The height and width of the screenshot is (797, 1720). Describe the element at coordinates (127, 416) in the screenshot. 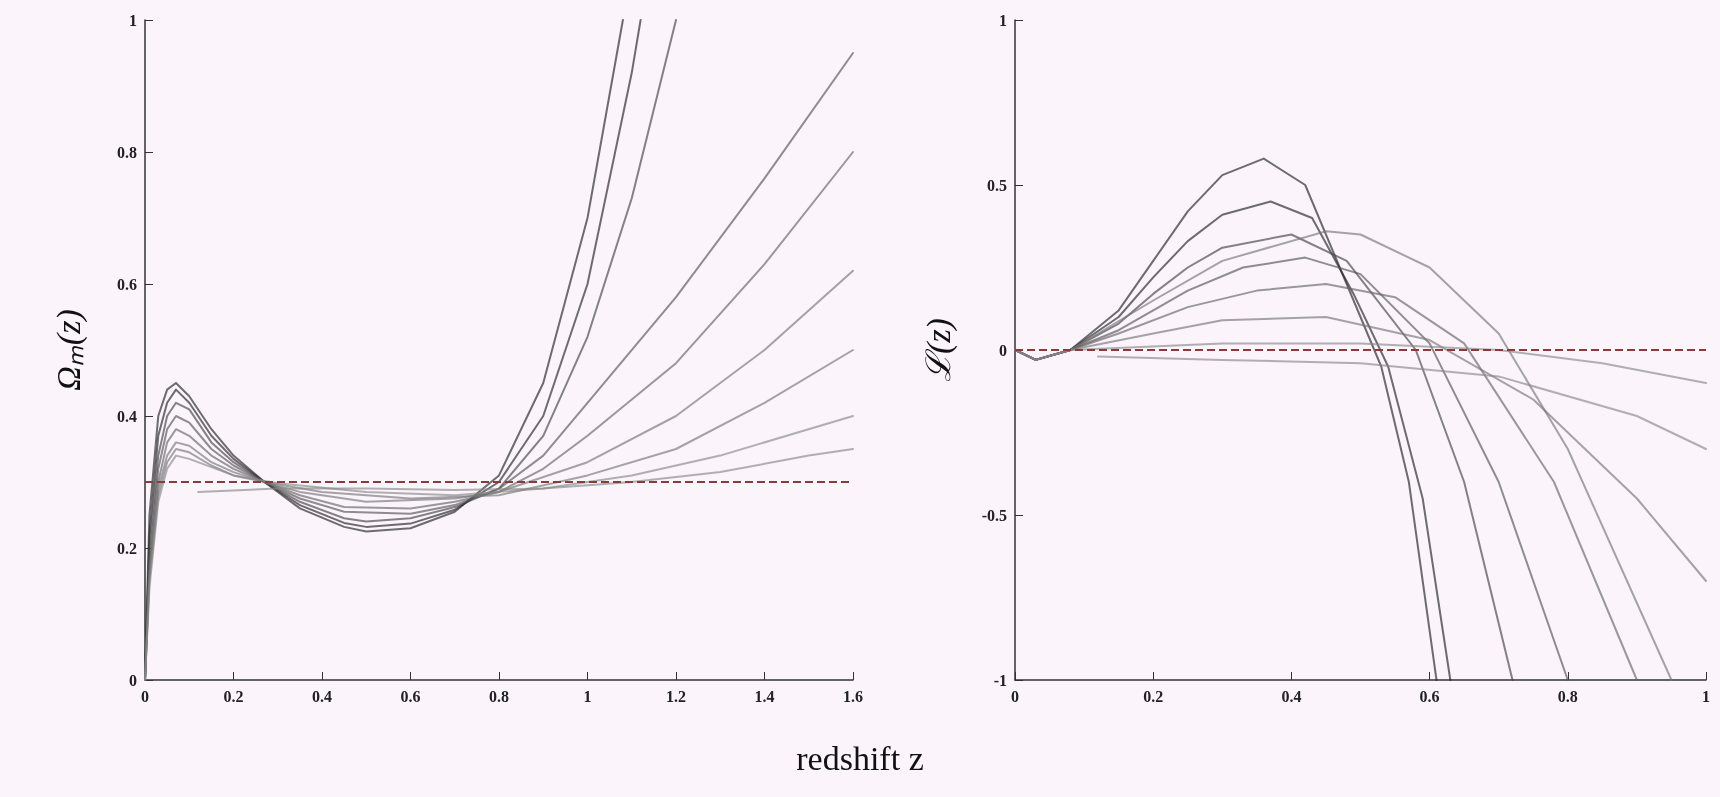

I see `y-tick-label: 0.4` at that location.